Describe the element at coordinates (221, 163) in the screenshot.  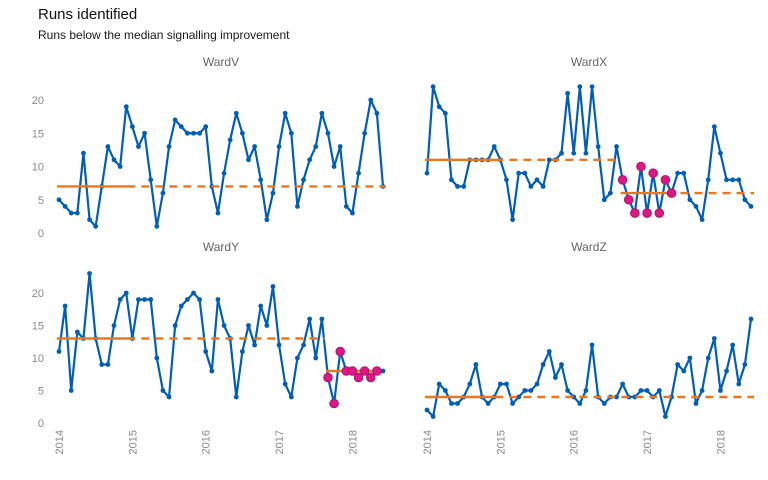
I see `series-line` at that location.